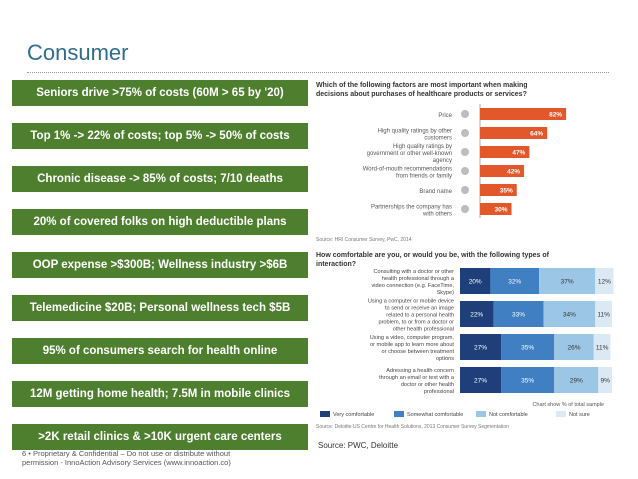  What do you see at coordinates (358, 445) in the screenshot?
I see `chart-source: Source: PWC, Deloitte` at bounding box center [358, 445].